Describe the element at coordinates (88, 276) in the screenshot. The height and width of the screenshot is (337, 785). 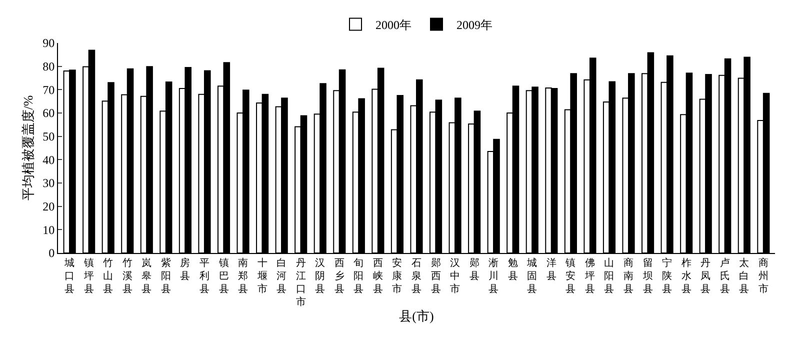
I see `x-tick-label: 镇坪县` at that location.